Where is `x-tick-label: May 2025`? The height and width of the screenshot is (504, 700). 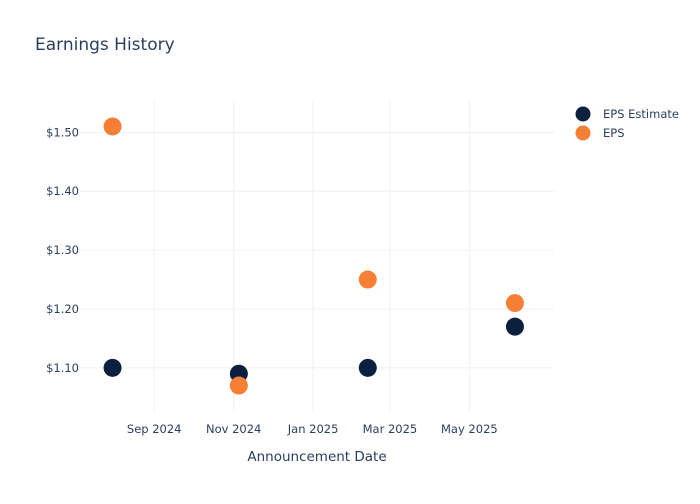
x-tick-label: May 2025 is located at coordinates (469, 429).